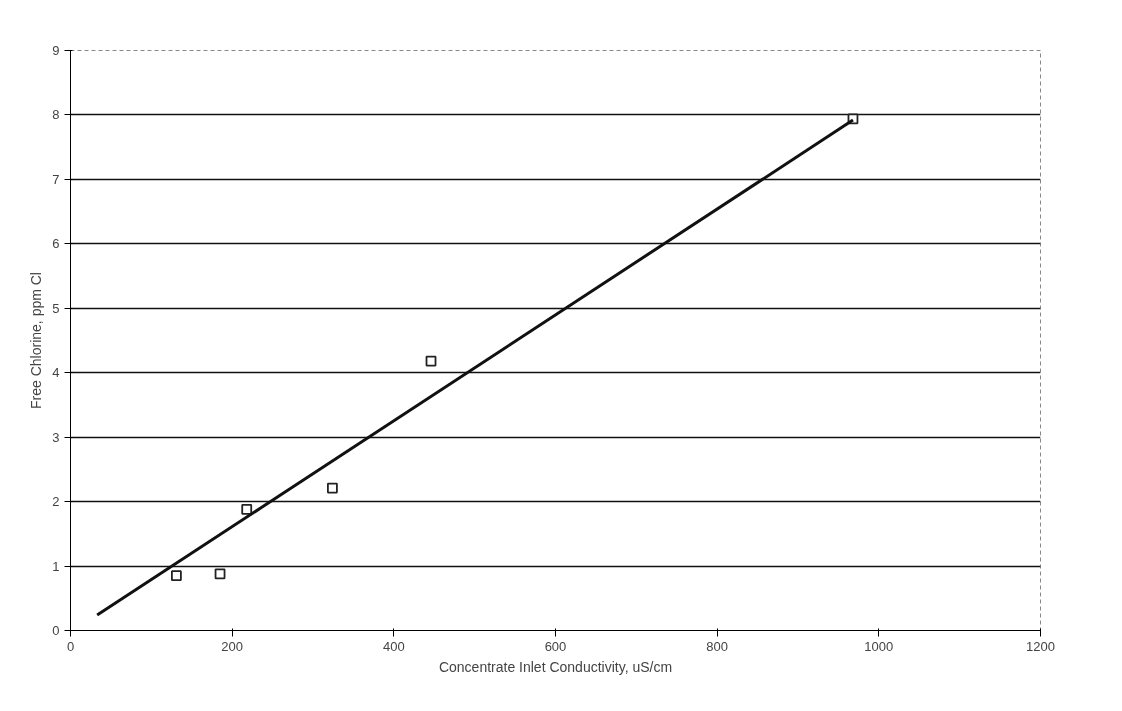 This screenshot has height=711, width=1122. I want to click on x-tick-label: 400, so click(393, 646).